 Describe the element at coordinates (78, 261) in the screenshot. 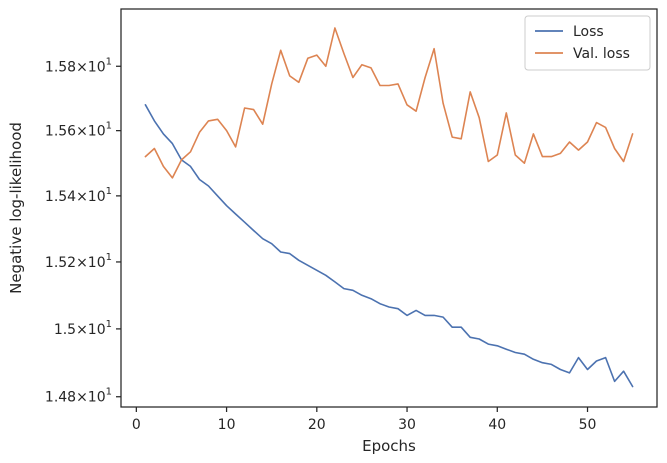

I see `y-tick-label: 1.52×10¹` at that location.